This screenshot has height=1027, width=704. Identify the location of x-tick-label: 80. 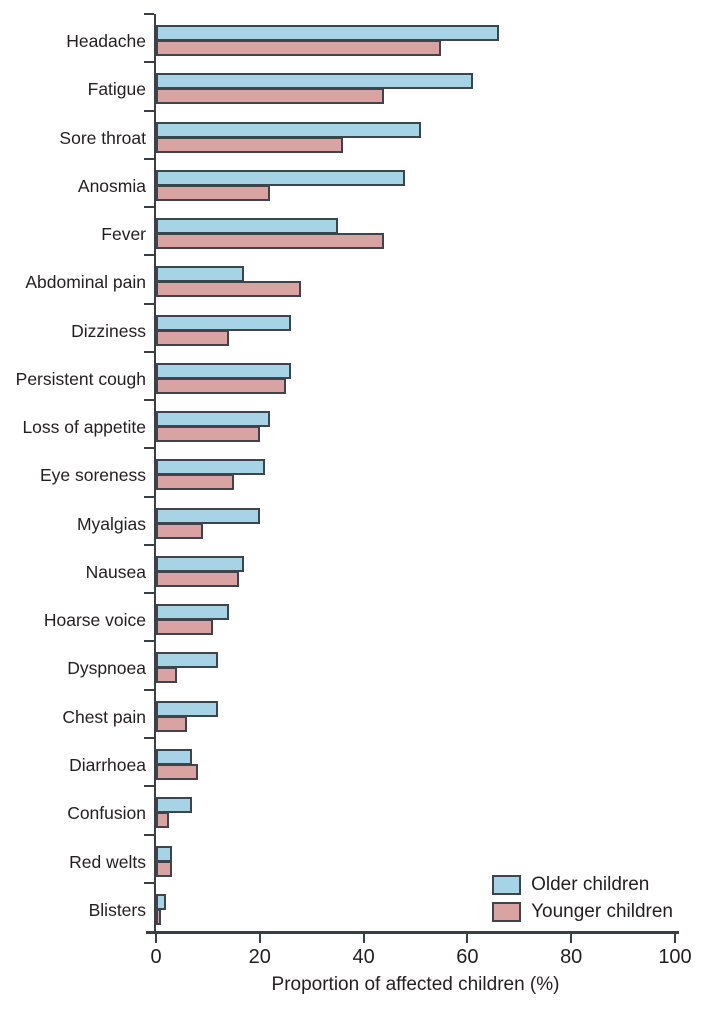
(571, 957).